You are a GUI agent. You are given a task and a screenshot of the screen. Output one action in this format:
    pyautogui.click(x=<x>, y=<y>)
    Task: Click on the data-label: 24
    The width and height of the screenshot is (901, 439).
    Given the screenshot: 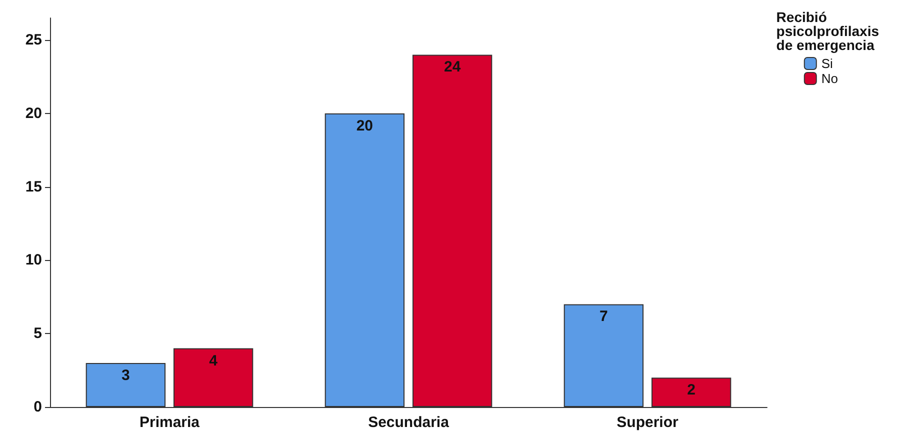 What is the action you would take?
    pyautogui.click(x=453, y=67)
    